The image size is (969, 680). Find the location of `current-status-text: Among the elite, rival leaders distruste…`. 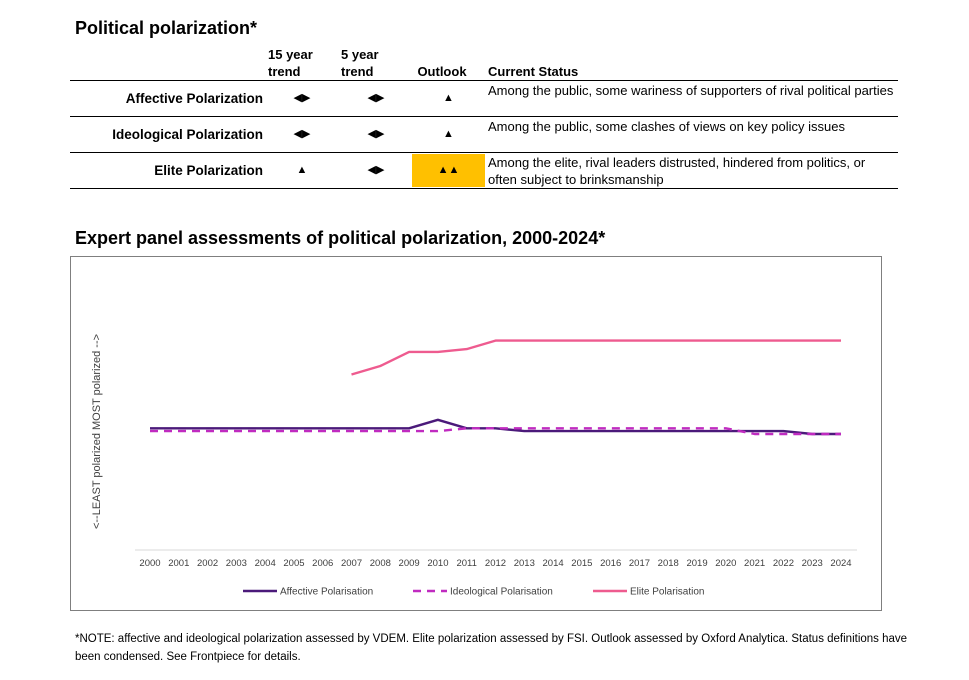

current-status-text: Among the elite, rival leaders distruste… is located at coordinates (677, 171).